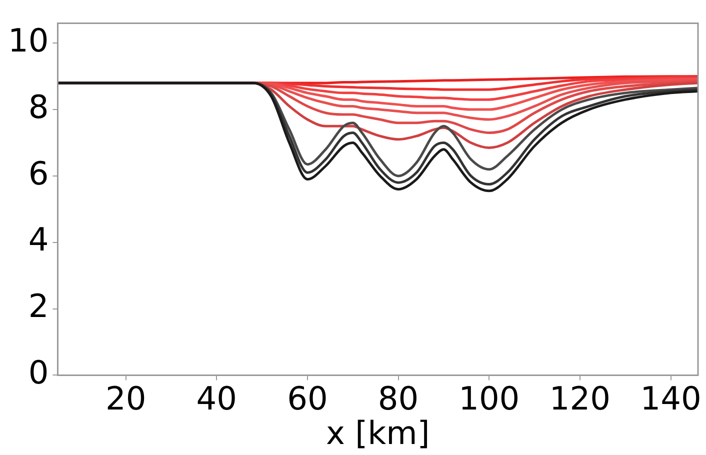 The height and width of the screenshot is (455, 706). Describe the element at coordinates (38, 306) in the screenshot. I see `y-tick-label: 2` at that location.